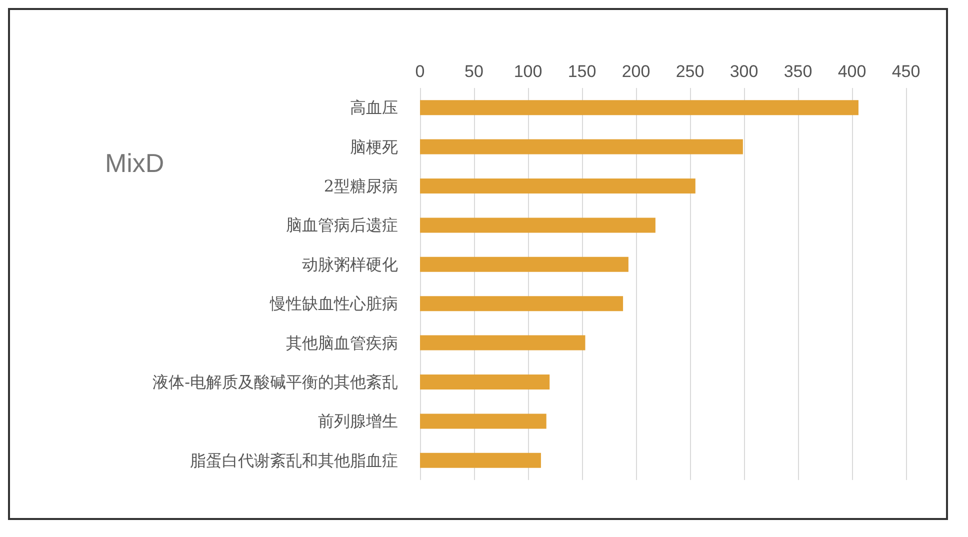  I want to click on y-tick-label: 其他脑血管疾病, so click(342, 342).